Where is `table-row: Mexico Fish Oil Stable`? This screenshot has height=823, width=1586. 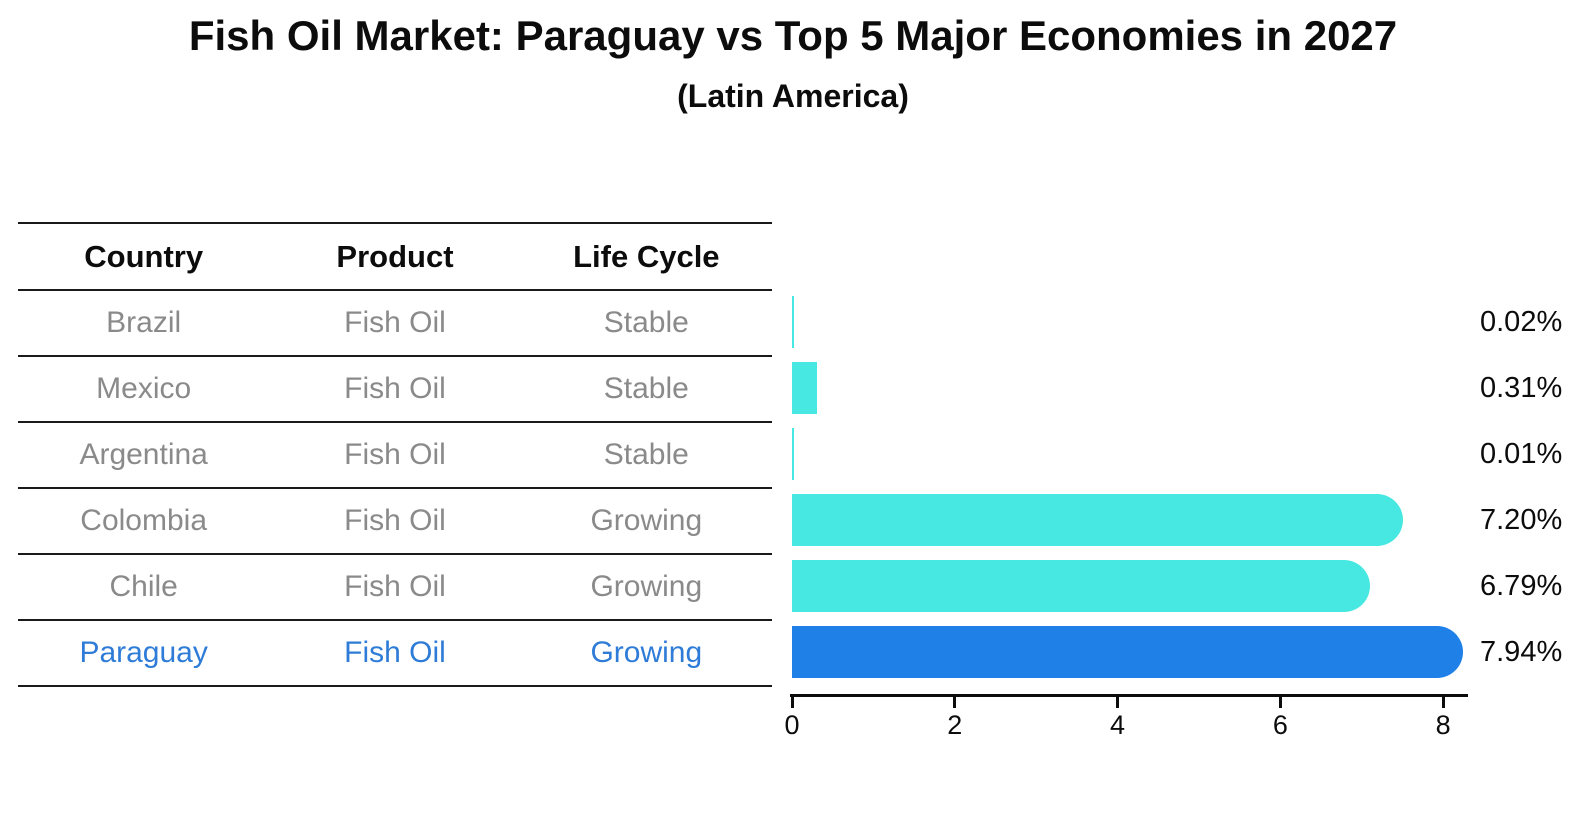
table-row: Mexico Fish Oil Stable is located at coordinates (395, 388).